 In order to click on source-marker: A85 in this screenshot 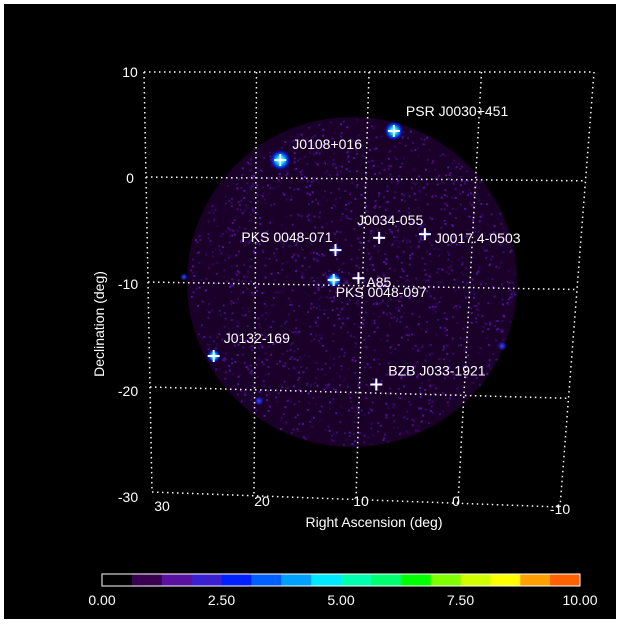, I will do `click(372, 281)`.